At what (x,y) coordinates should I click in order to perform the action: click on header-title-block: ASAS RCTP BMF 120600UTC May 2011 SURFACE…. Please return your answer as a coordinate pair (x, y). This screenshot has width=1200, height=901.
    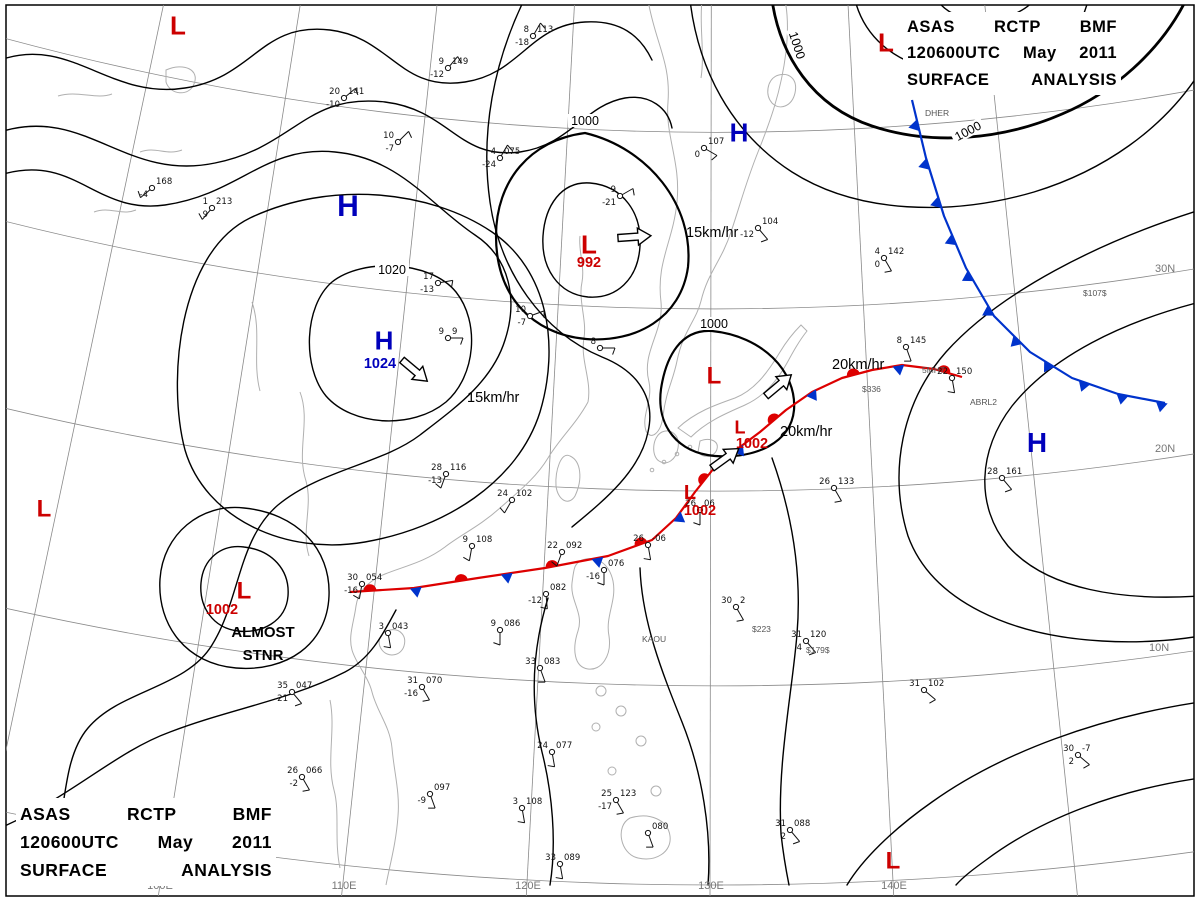
    Looking at the image, I should click on (1012, 54).